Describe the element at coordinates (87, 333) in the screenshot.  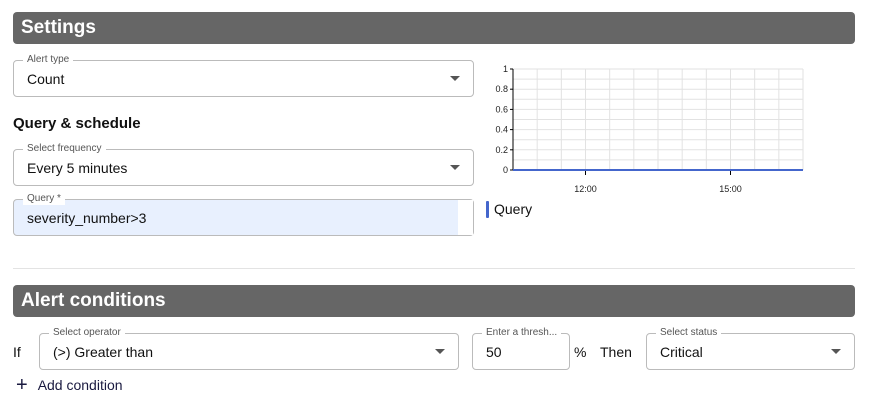
I see `operator-label: Select operator` at that location.